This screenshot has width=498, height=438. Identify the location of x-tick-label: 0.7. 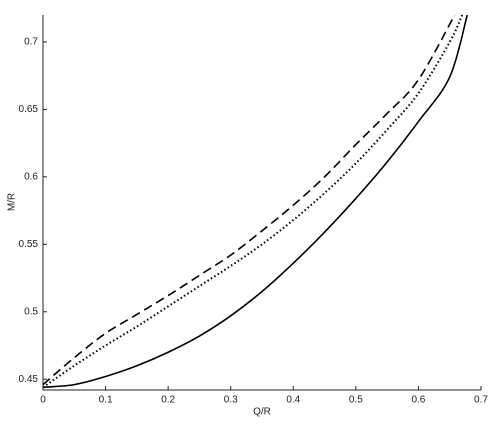
(481, 400).